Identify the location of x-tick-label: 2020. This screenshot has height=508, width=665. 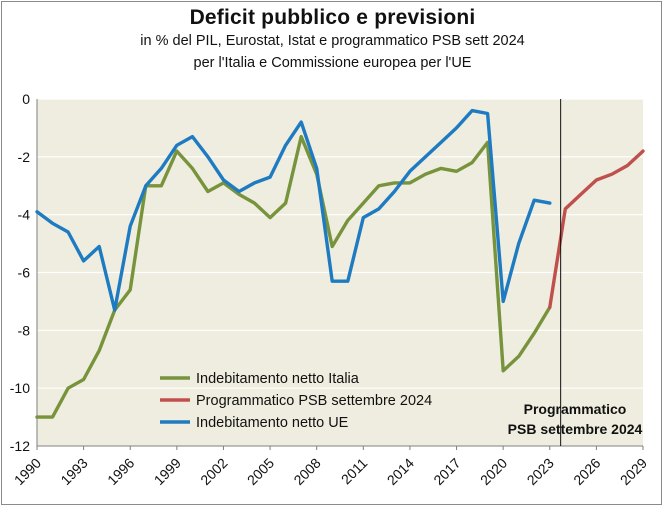
(493, 471).